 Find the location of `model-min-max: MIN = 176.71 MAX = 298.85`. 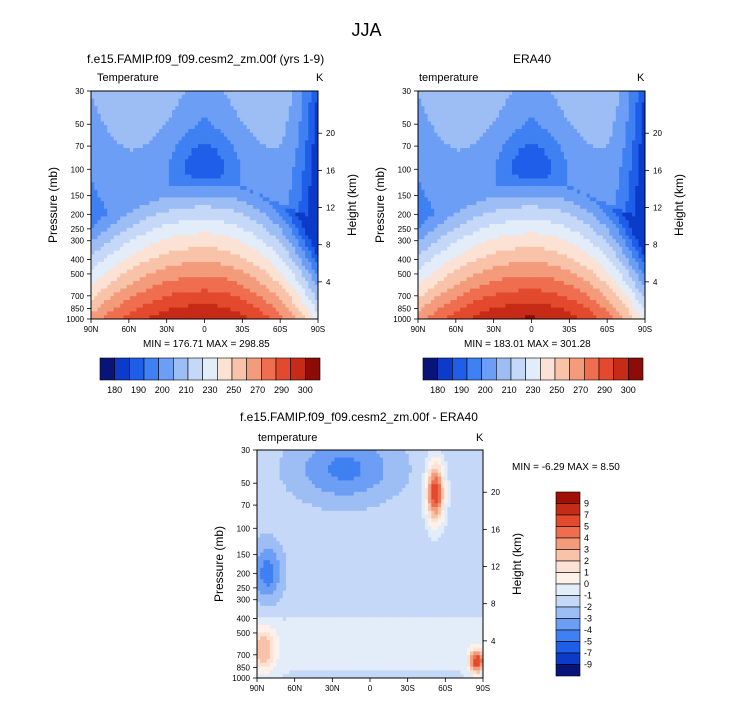

model-min-max: MIN = 176.71 MAX = 298.85 is located at coordinates (206, 344).